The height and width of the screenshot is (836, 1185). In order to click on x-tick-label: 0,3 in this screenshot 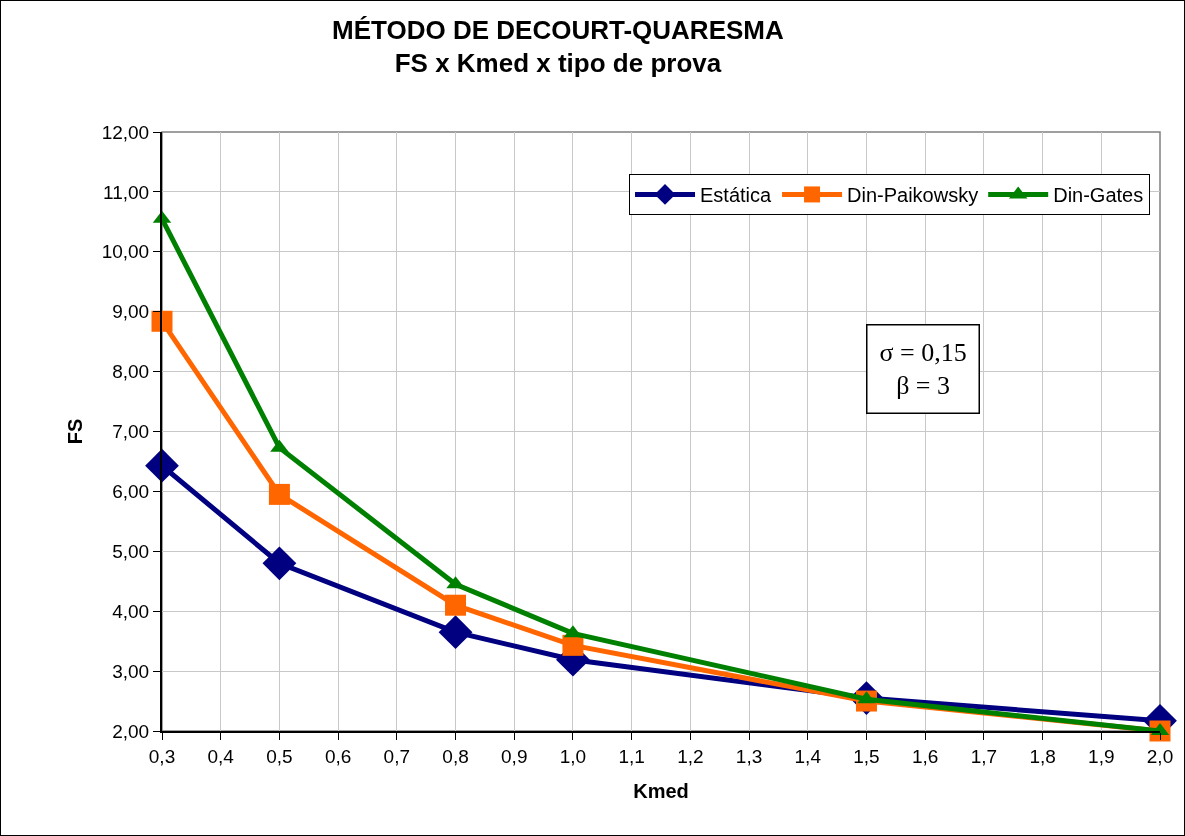, I will do `click(162, 756)`.